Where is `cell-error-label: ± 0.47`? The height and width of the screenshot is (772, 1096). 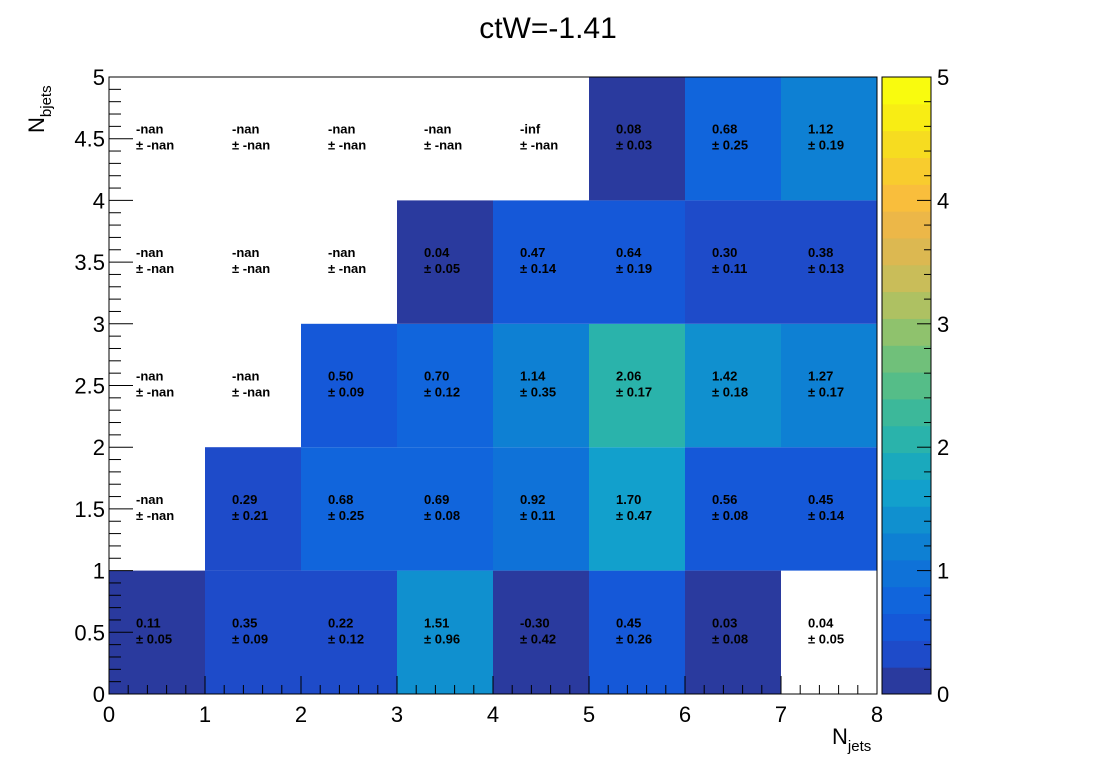 cell-error-label: ± 0.47 is located at coordinates (634, 515).